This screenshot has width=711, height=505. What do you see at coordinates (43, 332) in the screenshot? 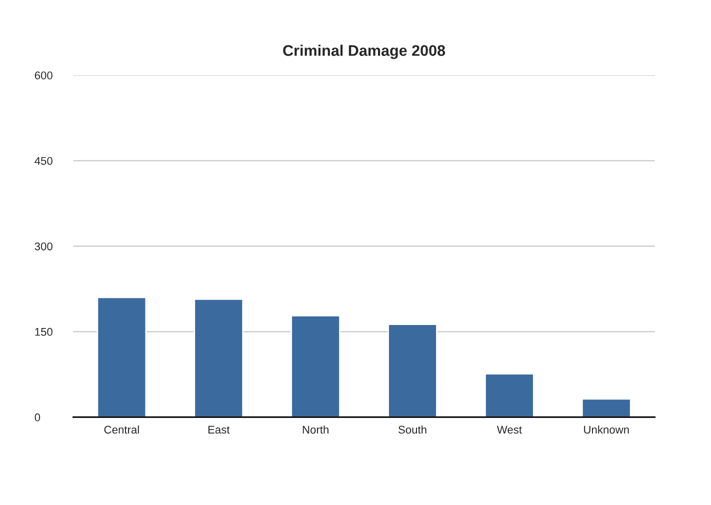
I see `y-tick-label: 150` at bounding box center [43, 332].